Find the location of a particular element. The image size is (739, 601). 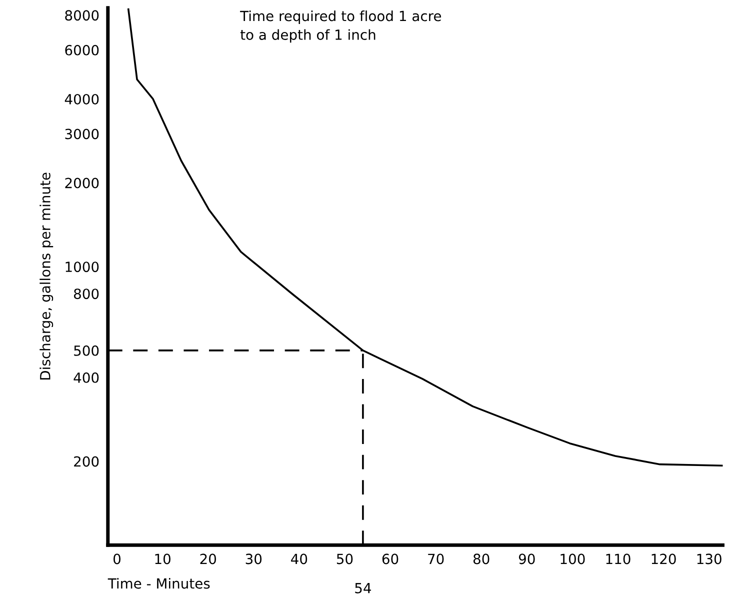

y-tick-label: 2000 is located at coordinates (82, 183).